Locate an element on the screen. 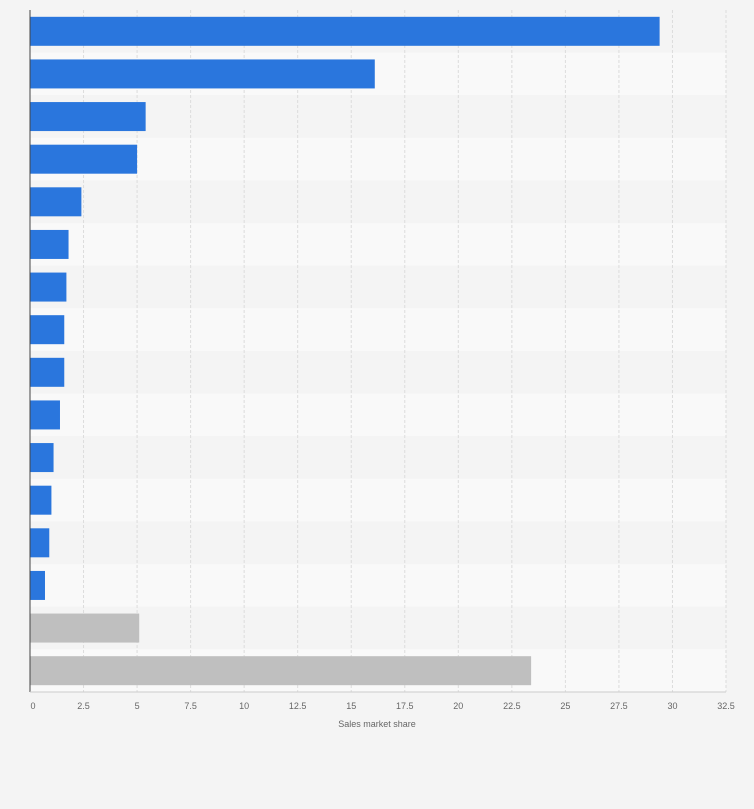 Image resolution: width=754 pixels, height=809 pixels. x-tick-label: 0 is located at coordinates (32, 706).